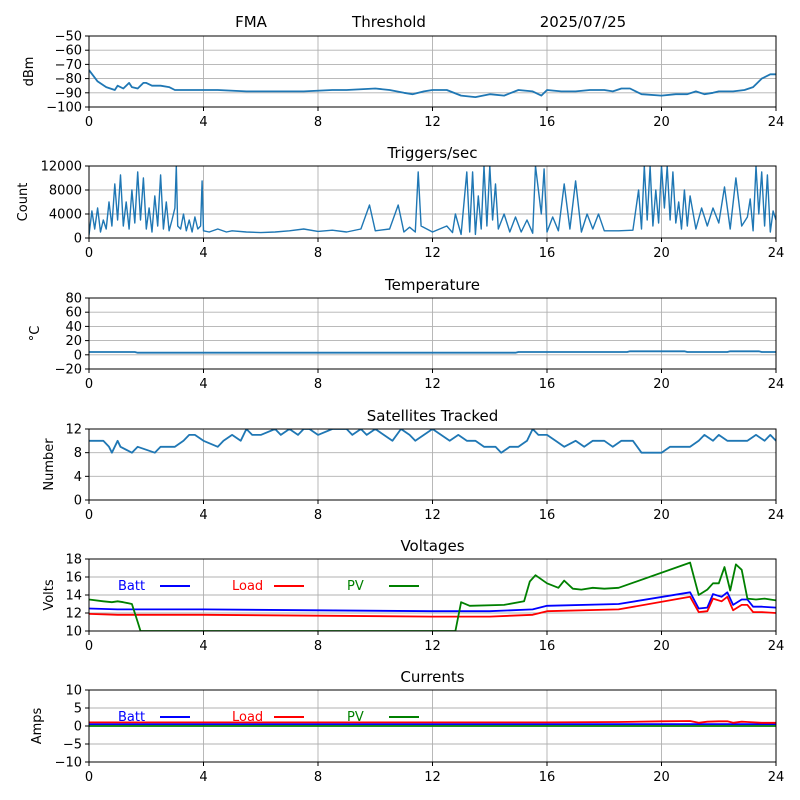  I want to click on y-tick-label: 20, so click(73, 341).